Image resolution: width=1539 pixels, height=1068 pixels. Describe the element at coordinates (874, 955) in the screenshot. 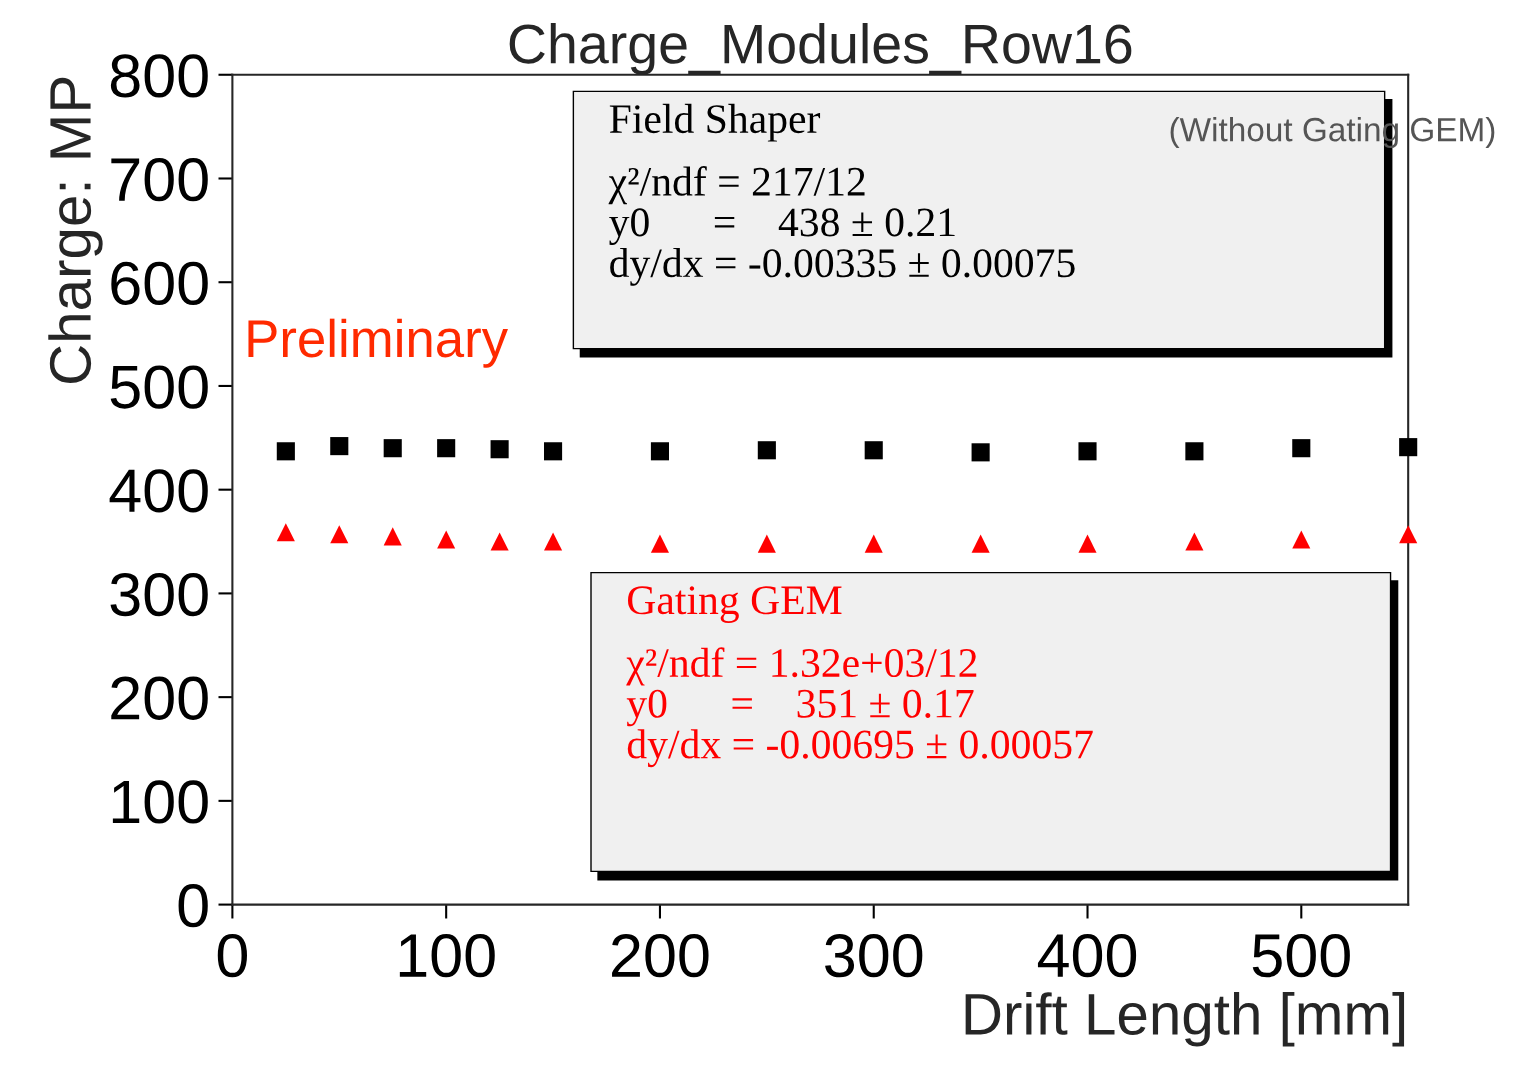

I see `x-tick-label: 300` at that location.